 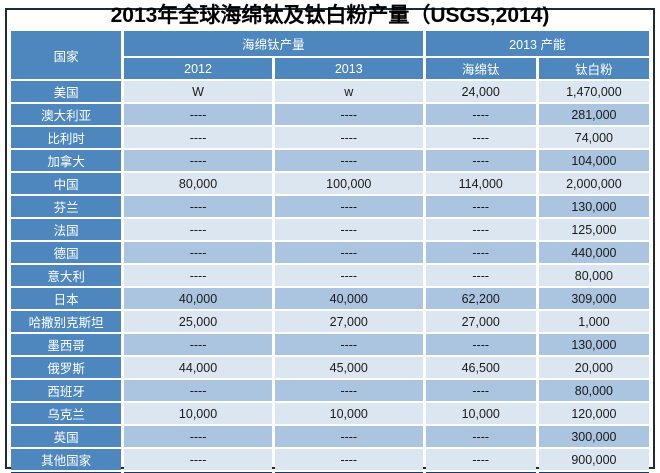 What do you see at coordinates (537, 43) in the screenshot?
I see `group-header-2013-capacity: 2013 产能` at bounding box center [537, 43].